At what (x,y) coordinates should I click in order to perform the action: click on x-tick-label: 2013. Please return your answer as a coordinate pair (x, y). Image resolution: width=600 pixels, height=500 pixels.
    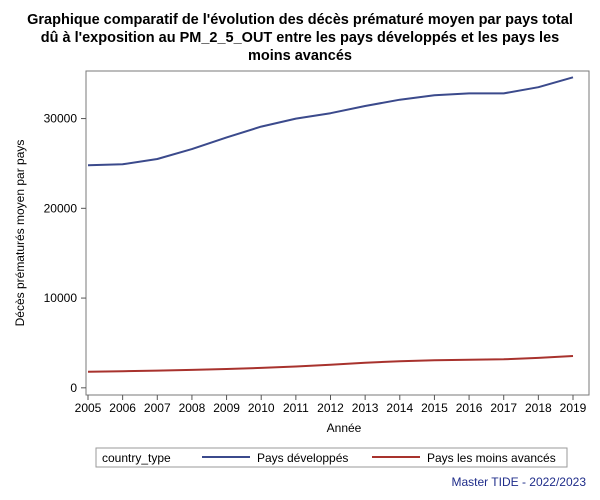
    Looking at the image, I should click on (365, 408).